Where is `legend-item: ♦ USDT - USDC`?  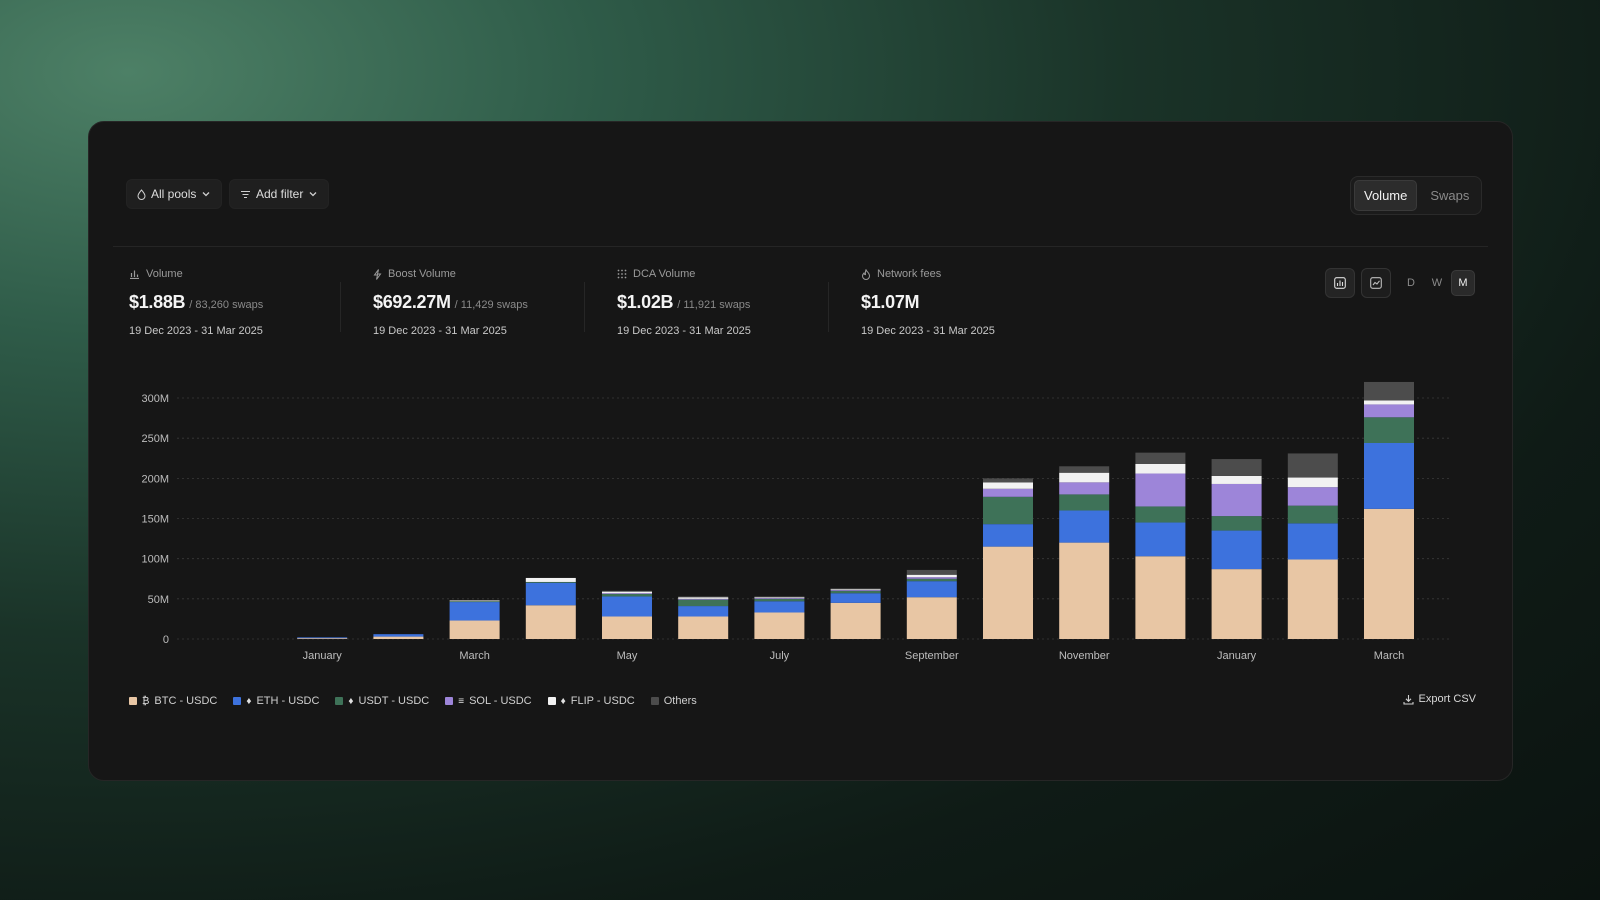
legend-item: ♦ USDT - USDC is located at coordinates (382, 701).